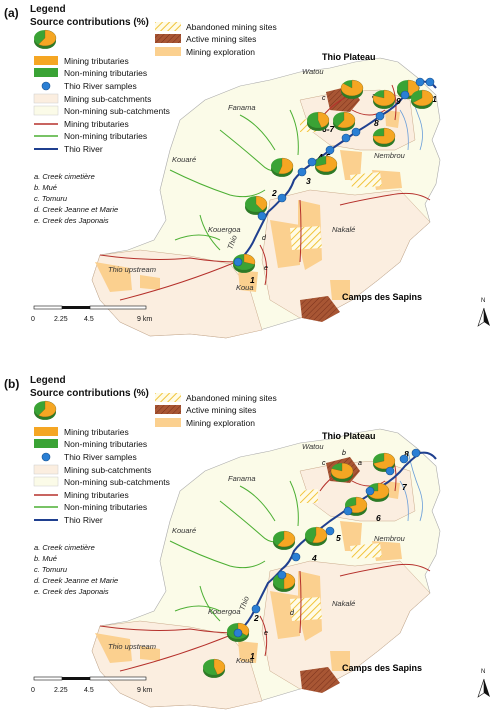 Image resolution: width=500 pixels, height=721 pixels. What do you see at coordinates (360, 463) in the screenshot?
I see `creek-letter-a: a` at bounding box center [360, 463].